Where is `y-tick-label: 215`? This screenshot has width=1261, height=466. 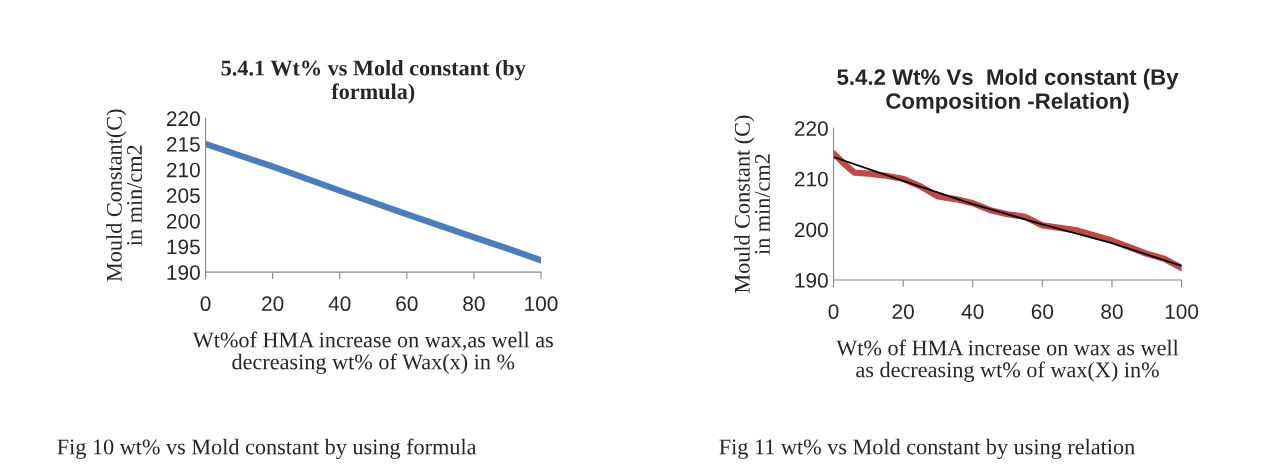
y-tick-label: 215 is located at coordinates (183, 144).